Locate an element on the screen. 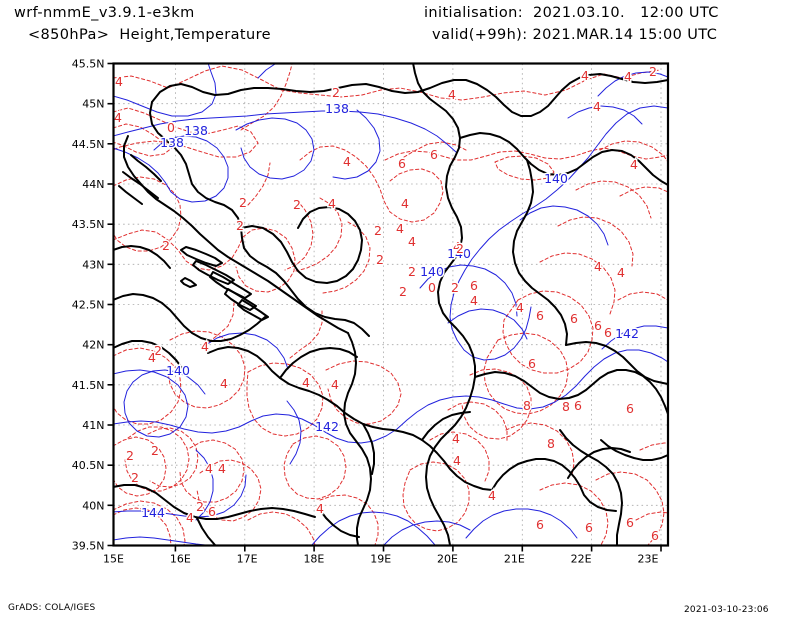  y-tick-label: 45.5N is located at coordinates (88, 64).